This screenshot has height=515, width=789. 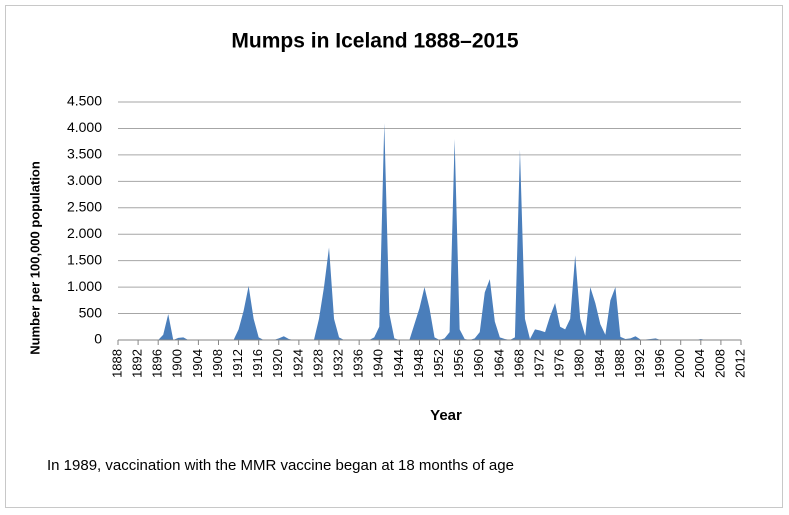 I want to click on y-tick-label: 3.000, so click(x=84, y=180).